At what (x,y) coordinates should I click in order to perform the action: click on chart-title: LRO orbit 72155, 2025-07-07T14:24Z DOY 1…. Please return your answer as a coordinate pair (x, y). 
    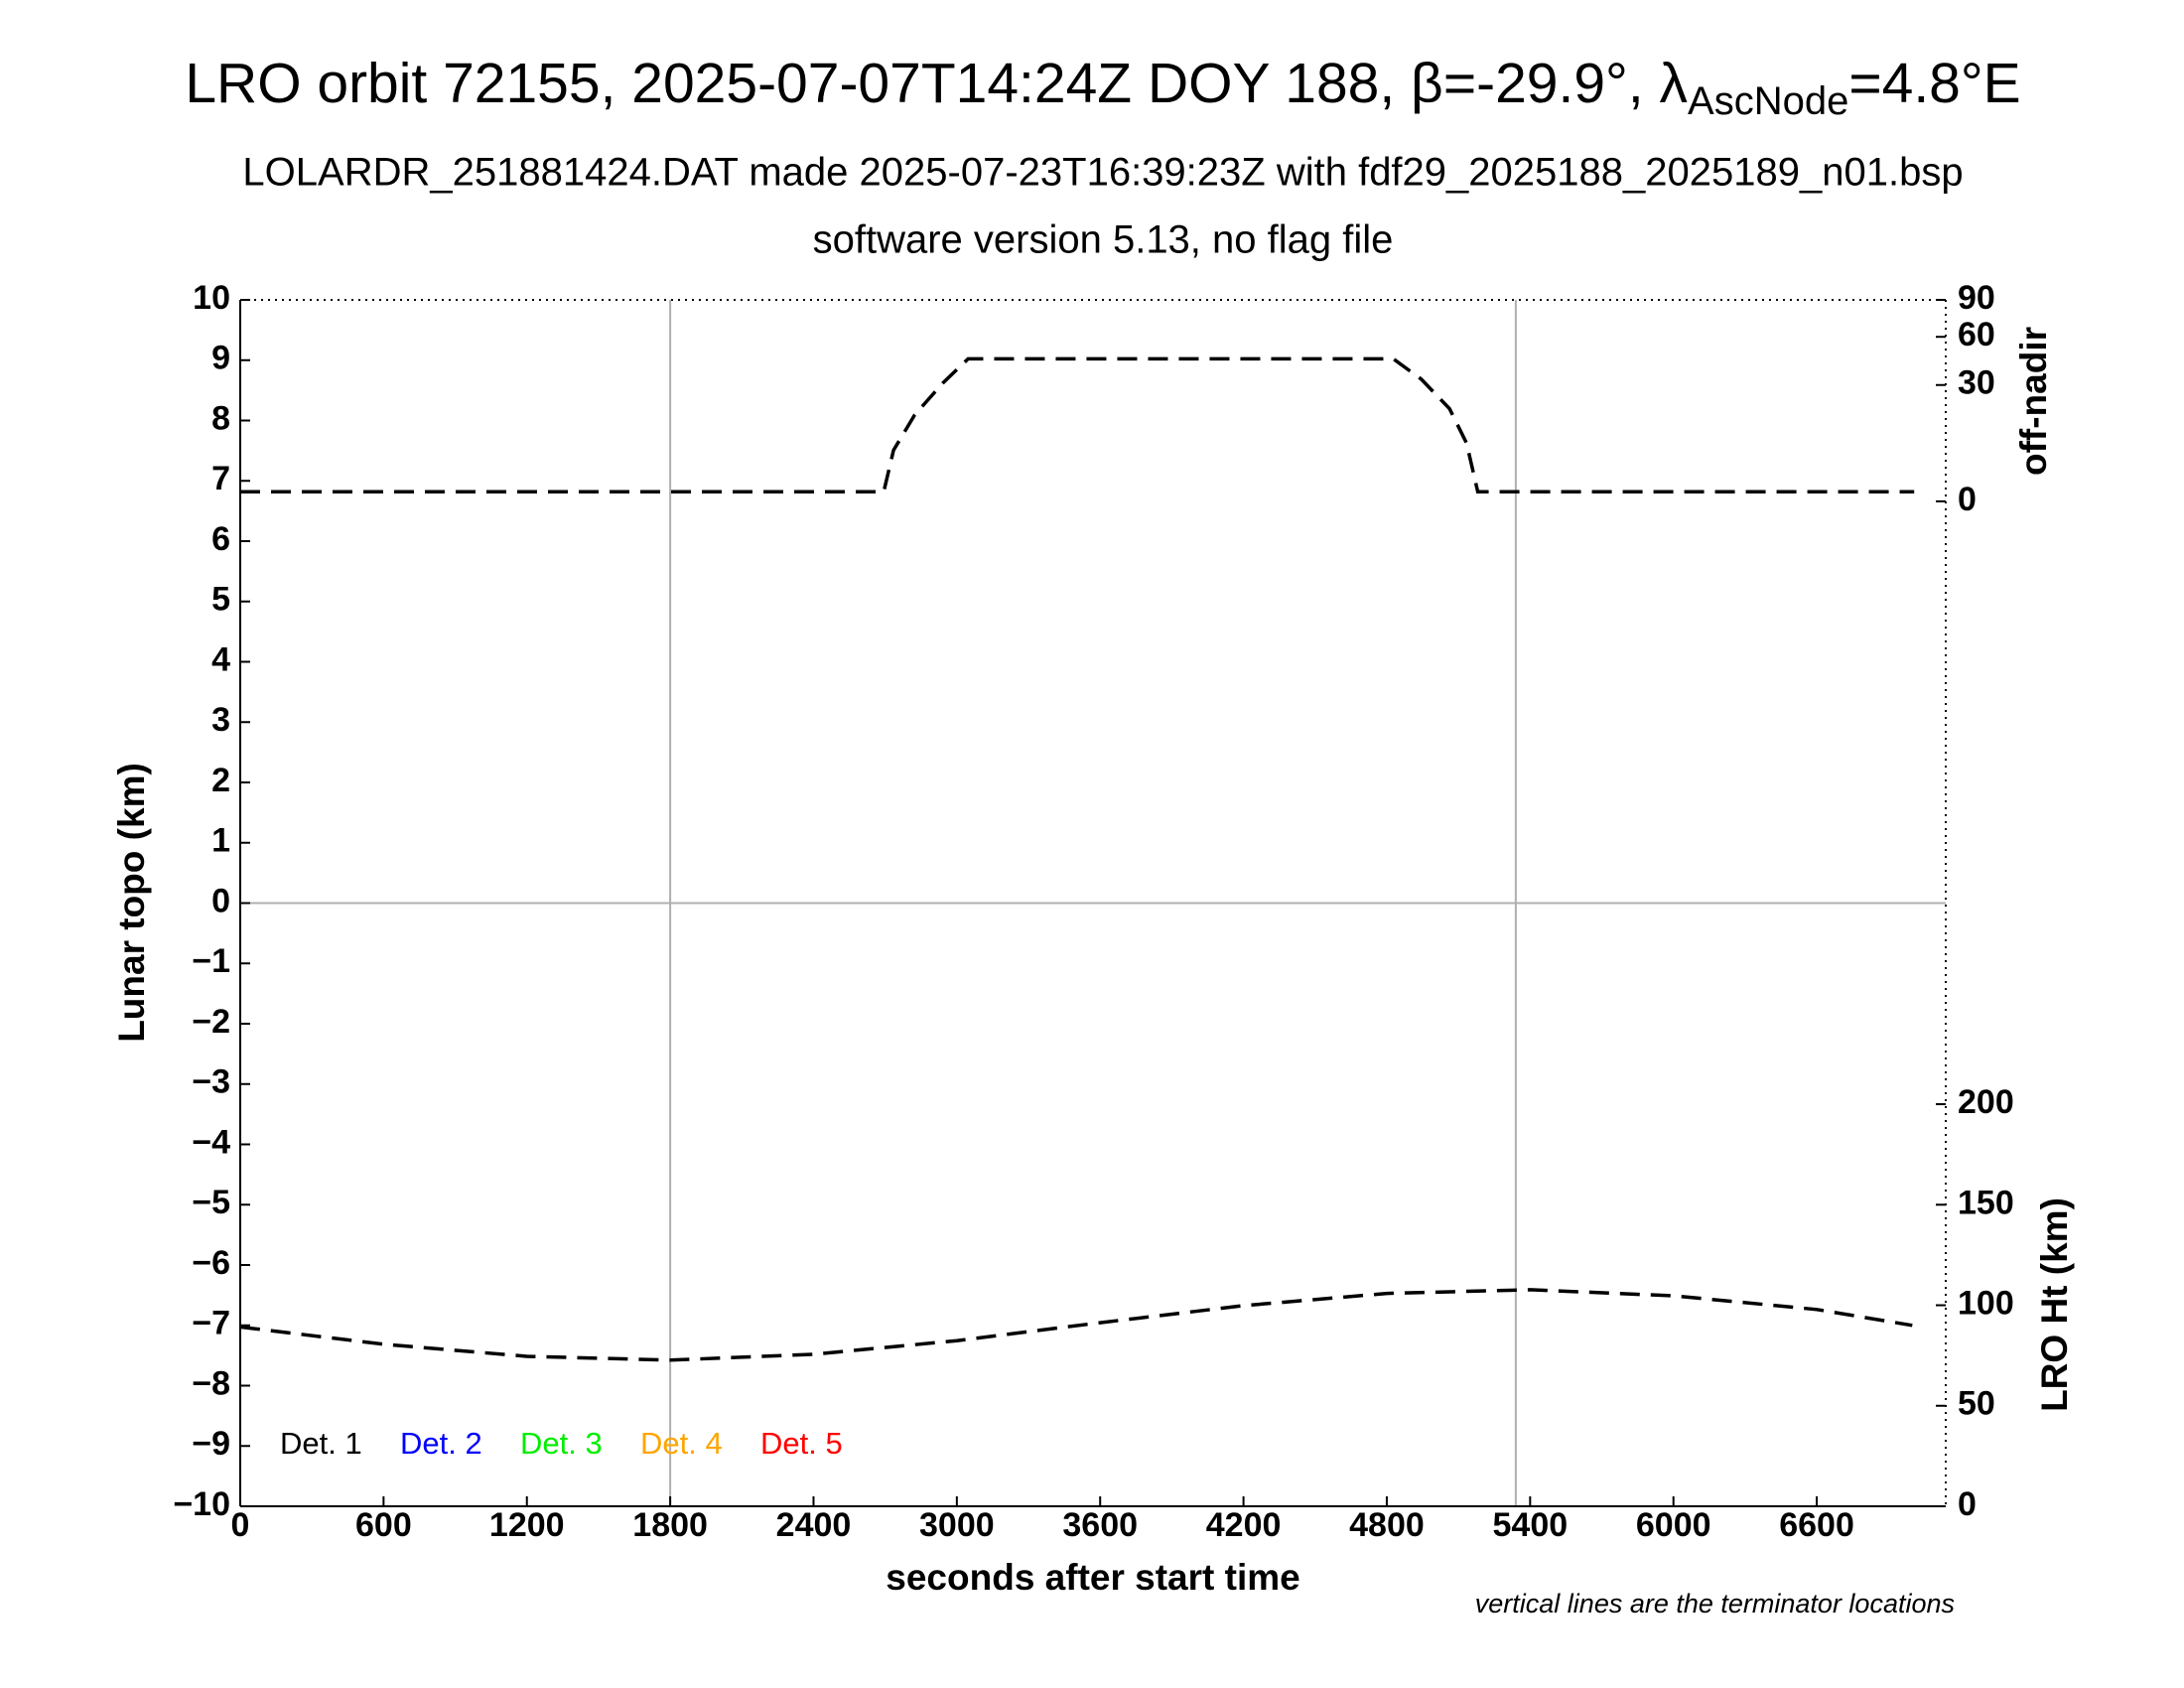
    Looking at the image, I should click on (1102, 87).